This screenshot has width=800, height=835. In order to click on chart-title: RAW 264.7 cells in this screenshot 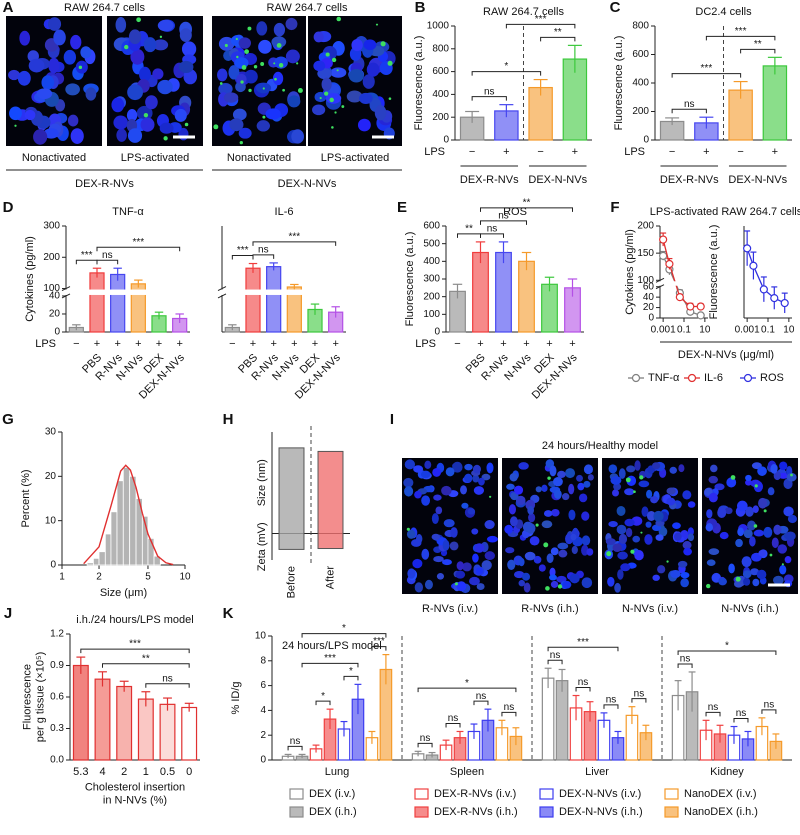, I will do `click(523, 12)`.